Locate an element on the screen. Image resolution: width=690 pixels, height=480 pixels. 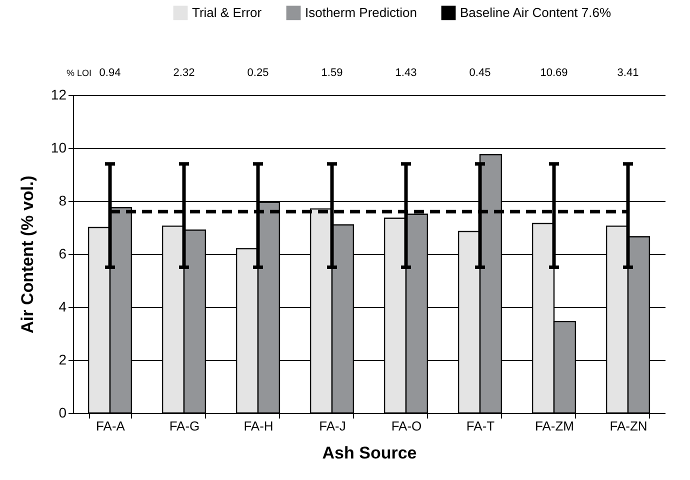
text: 3.41 is located at coordinates (628, 73).